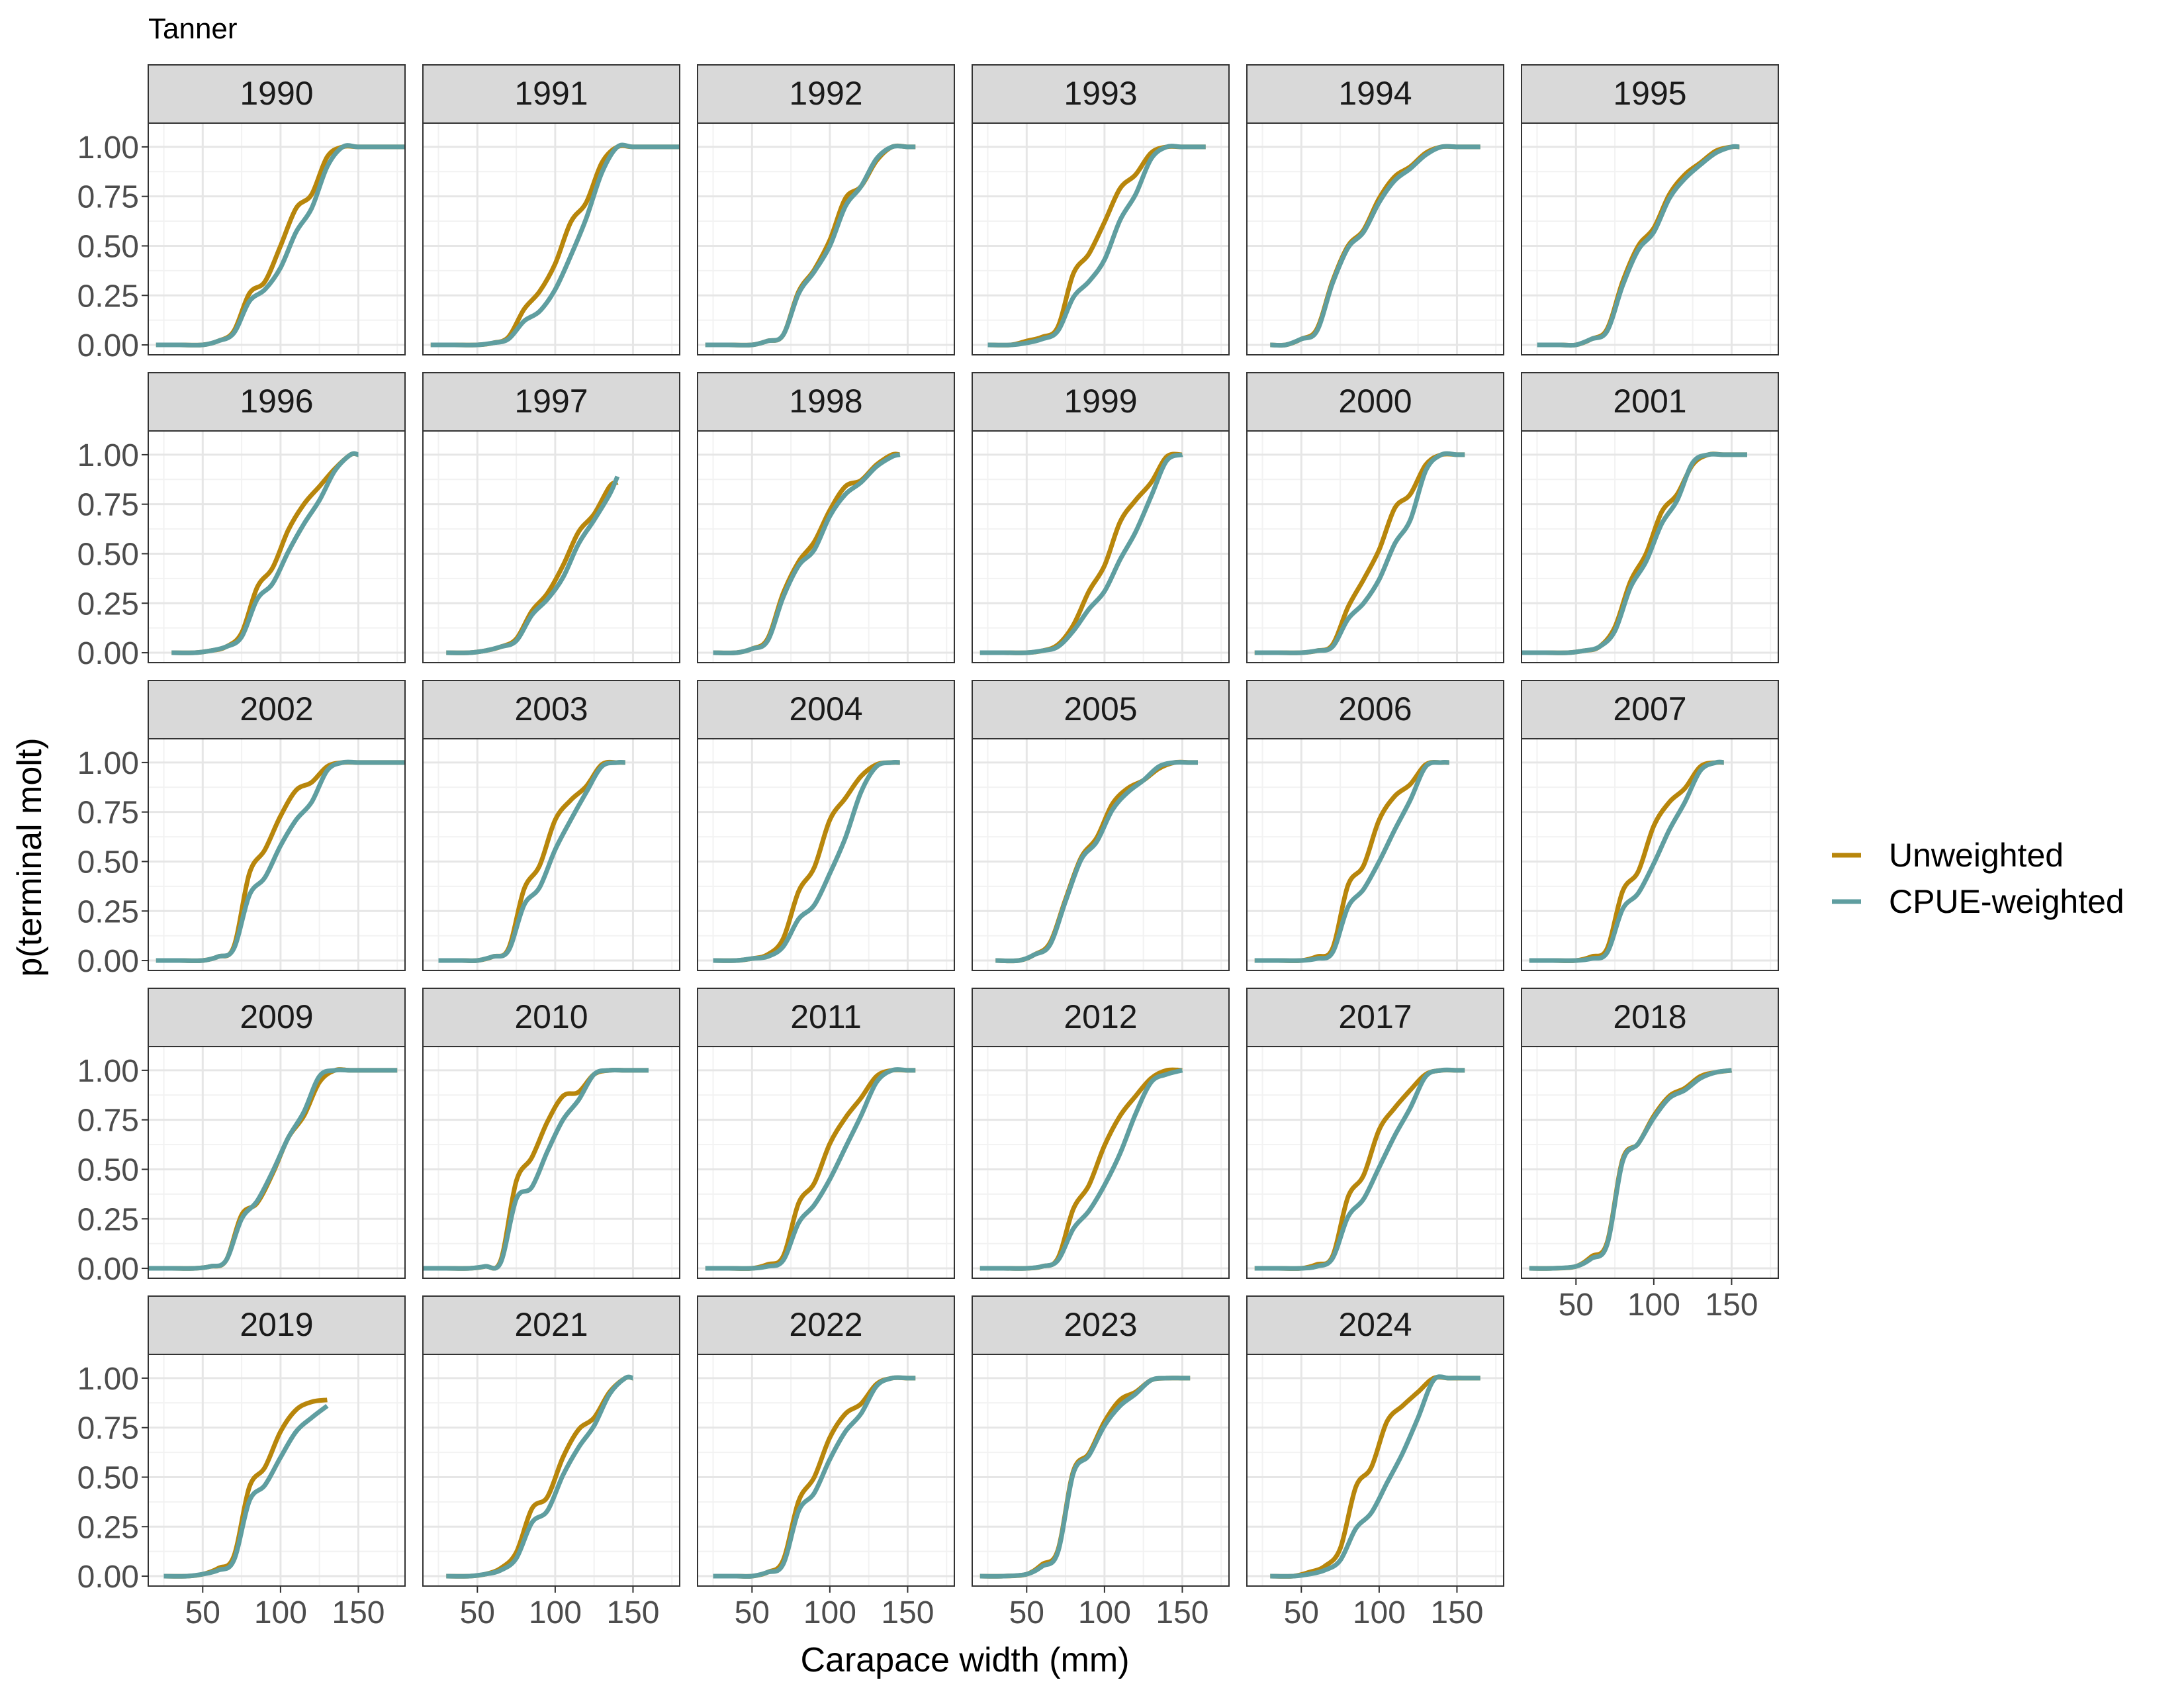  I want to click on facet-label: 2000, so click(1375, 401).